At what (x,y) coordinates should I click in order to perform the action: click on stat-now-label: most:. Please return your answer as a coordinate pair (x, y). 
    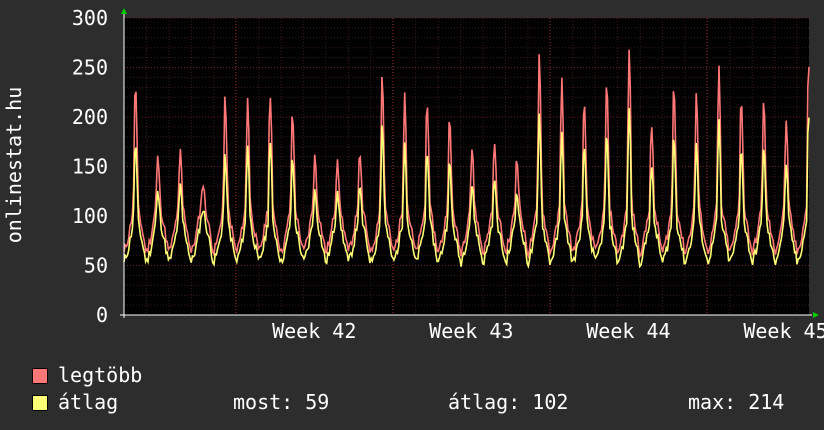
    Looking at the image, I should click on (263, 402).